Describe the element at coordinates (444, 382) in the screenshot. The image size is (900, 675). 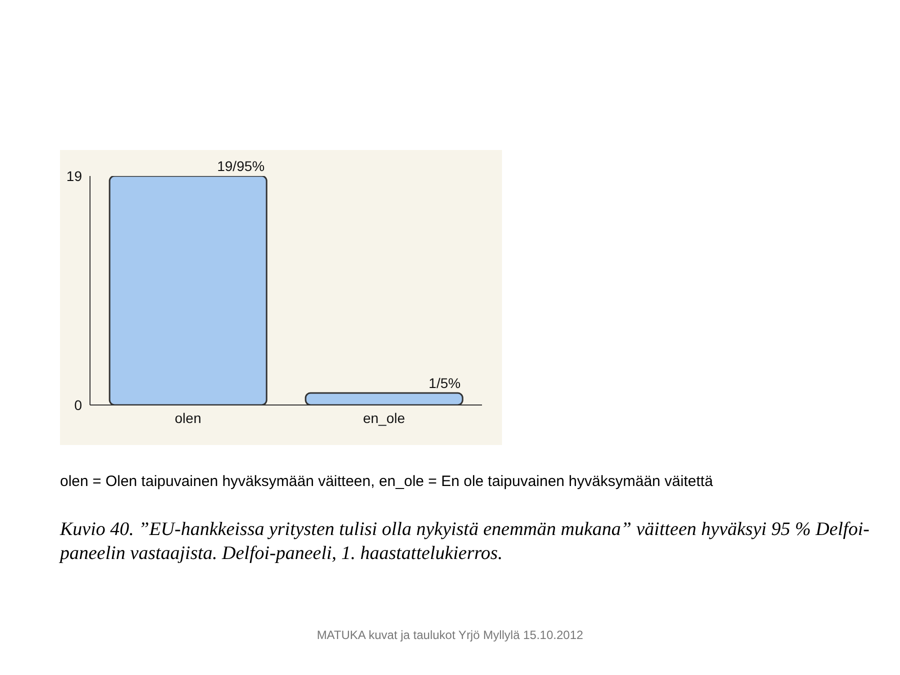
I see `data-label: 1/5%` at that location.